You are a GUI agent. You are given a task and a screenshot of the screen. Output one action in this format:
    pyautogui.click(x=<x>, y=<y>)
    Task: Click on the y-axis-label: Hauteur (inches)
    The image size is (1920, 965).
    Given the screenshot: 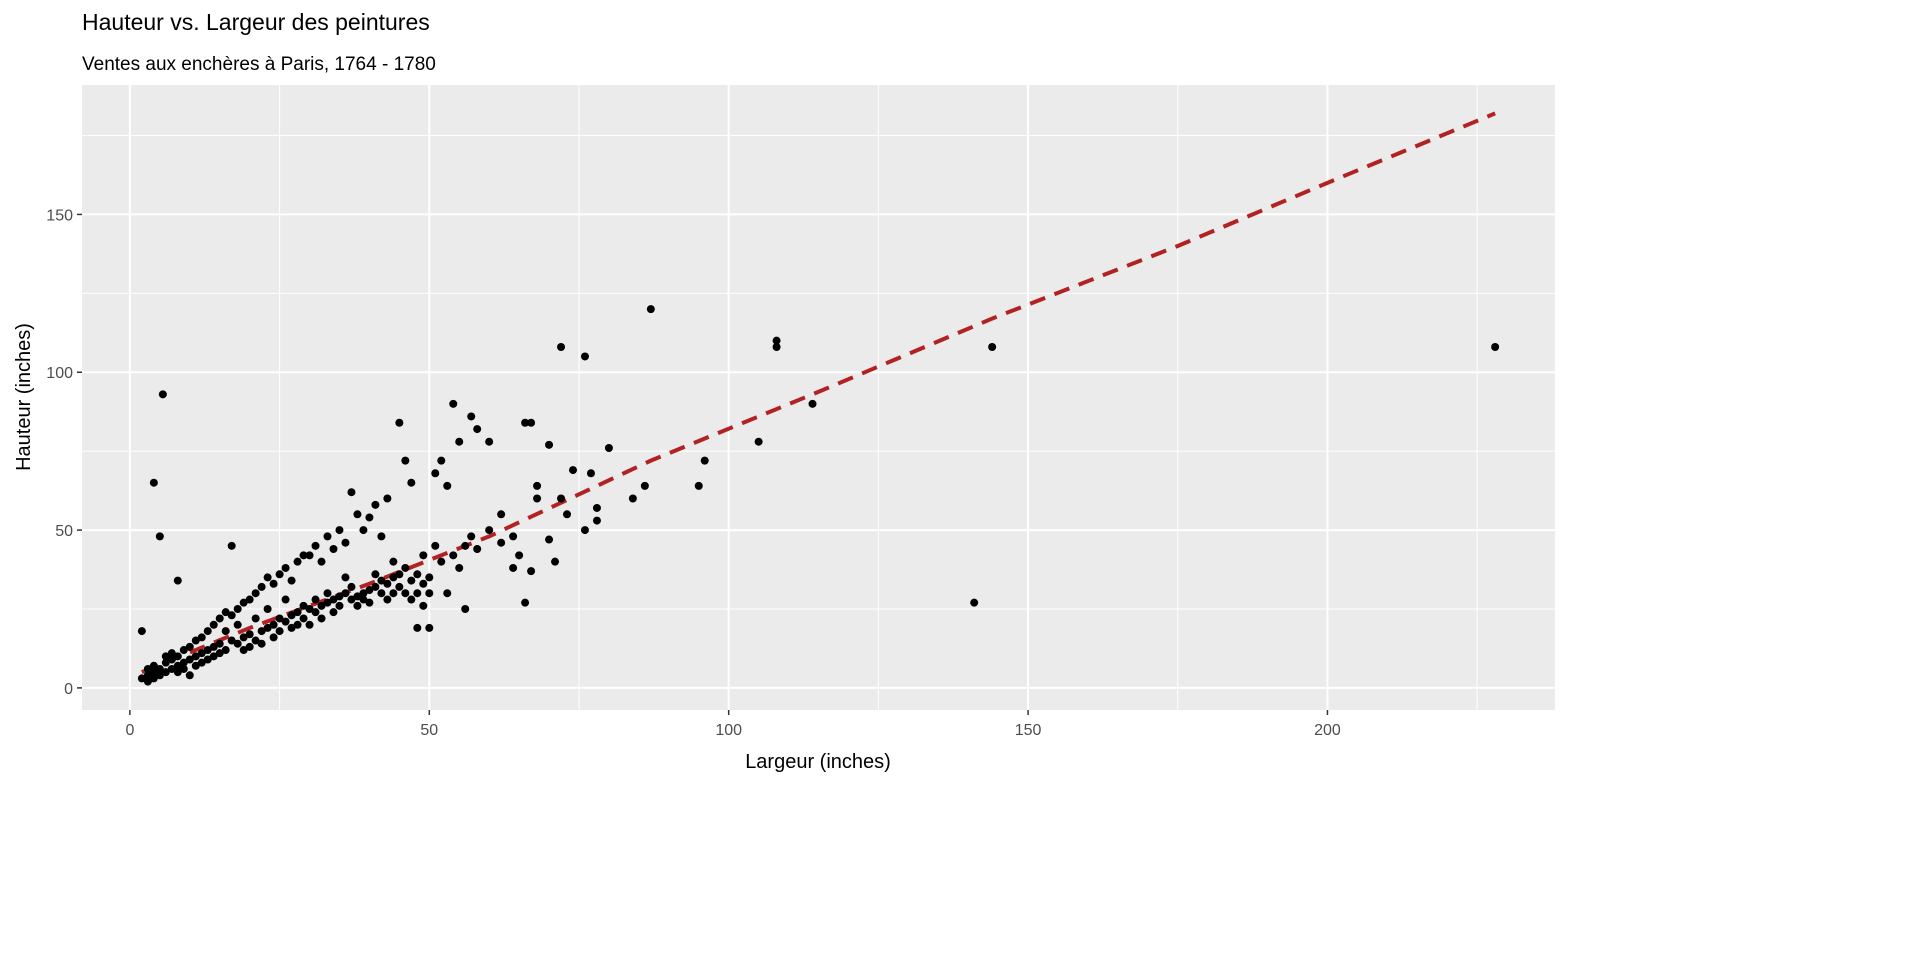 What is the action you would take?
    pyautogui.click(x=24, y=397)
    